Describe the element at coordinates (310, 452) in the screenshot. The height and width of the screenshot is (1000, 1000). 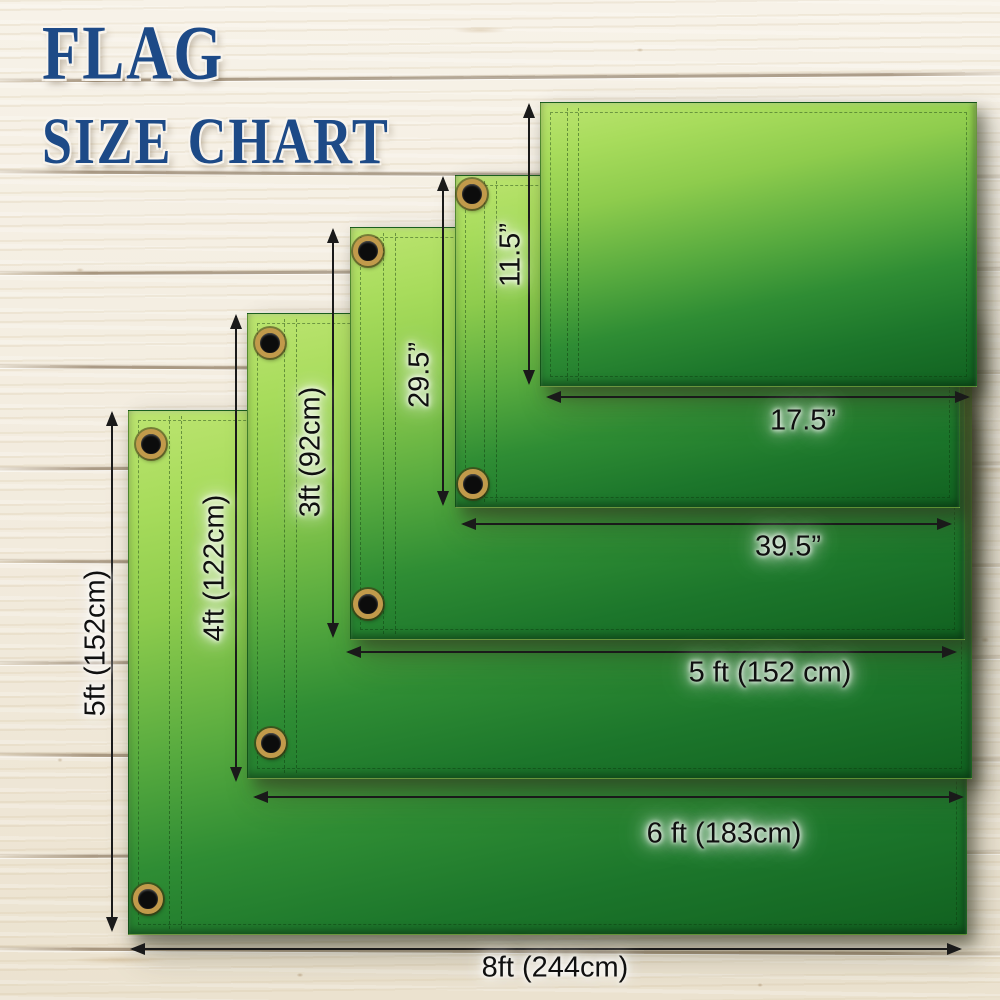
I see `height-label-3ft: 3ft (92cm)` at that location.